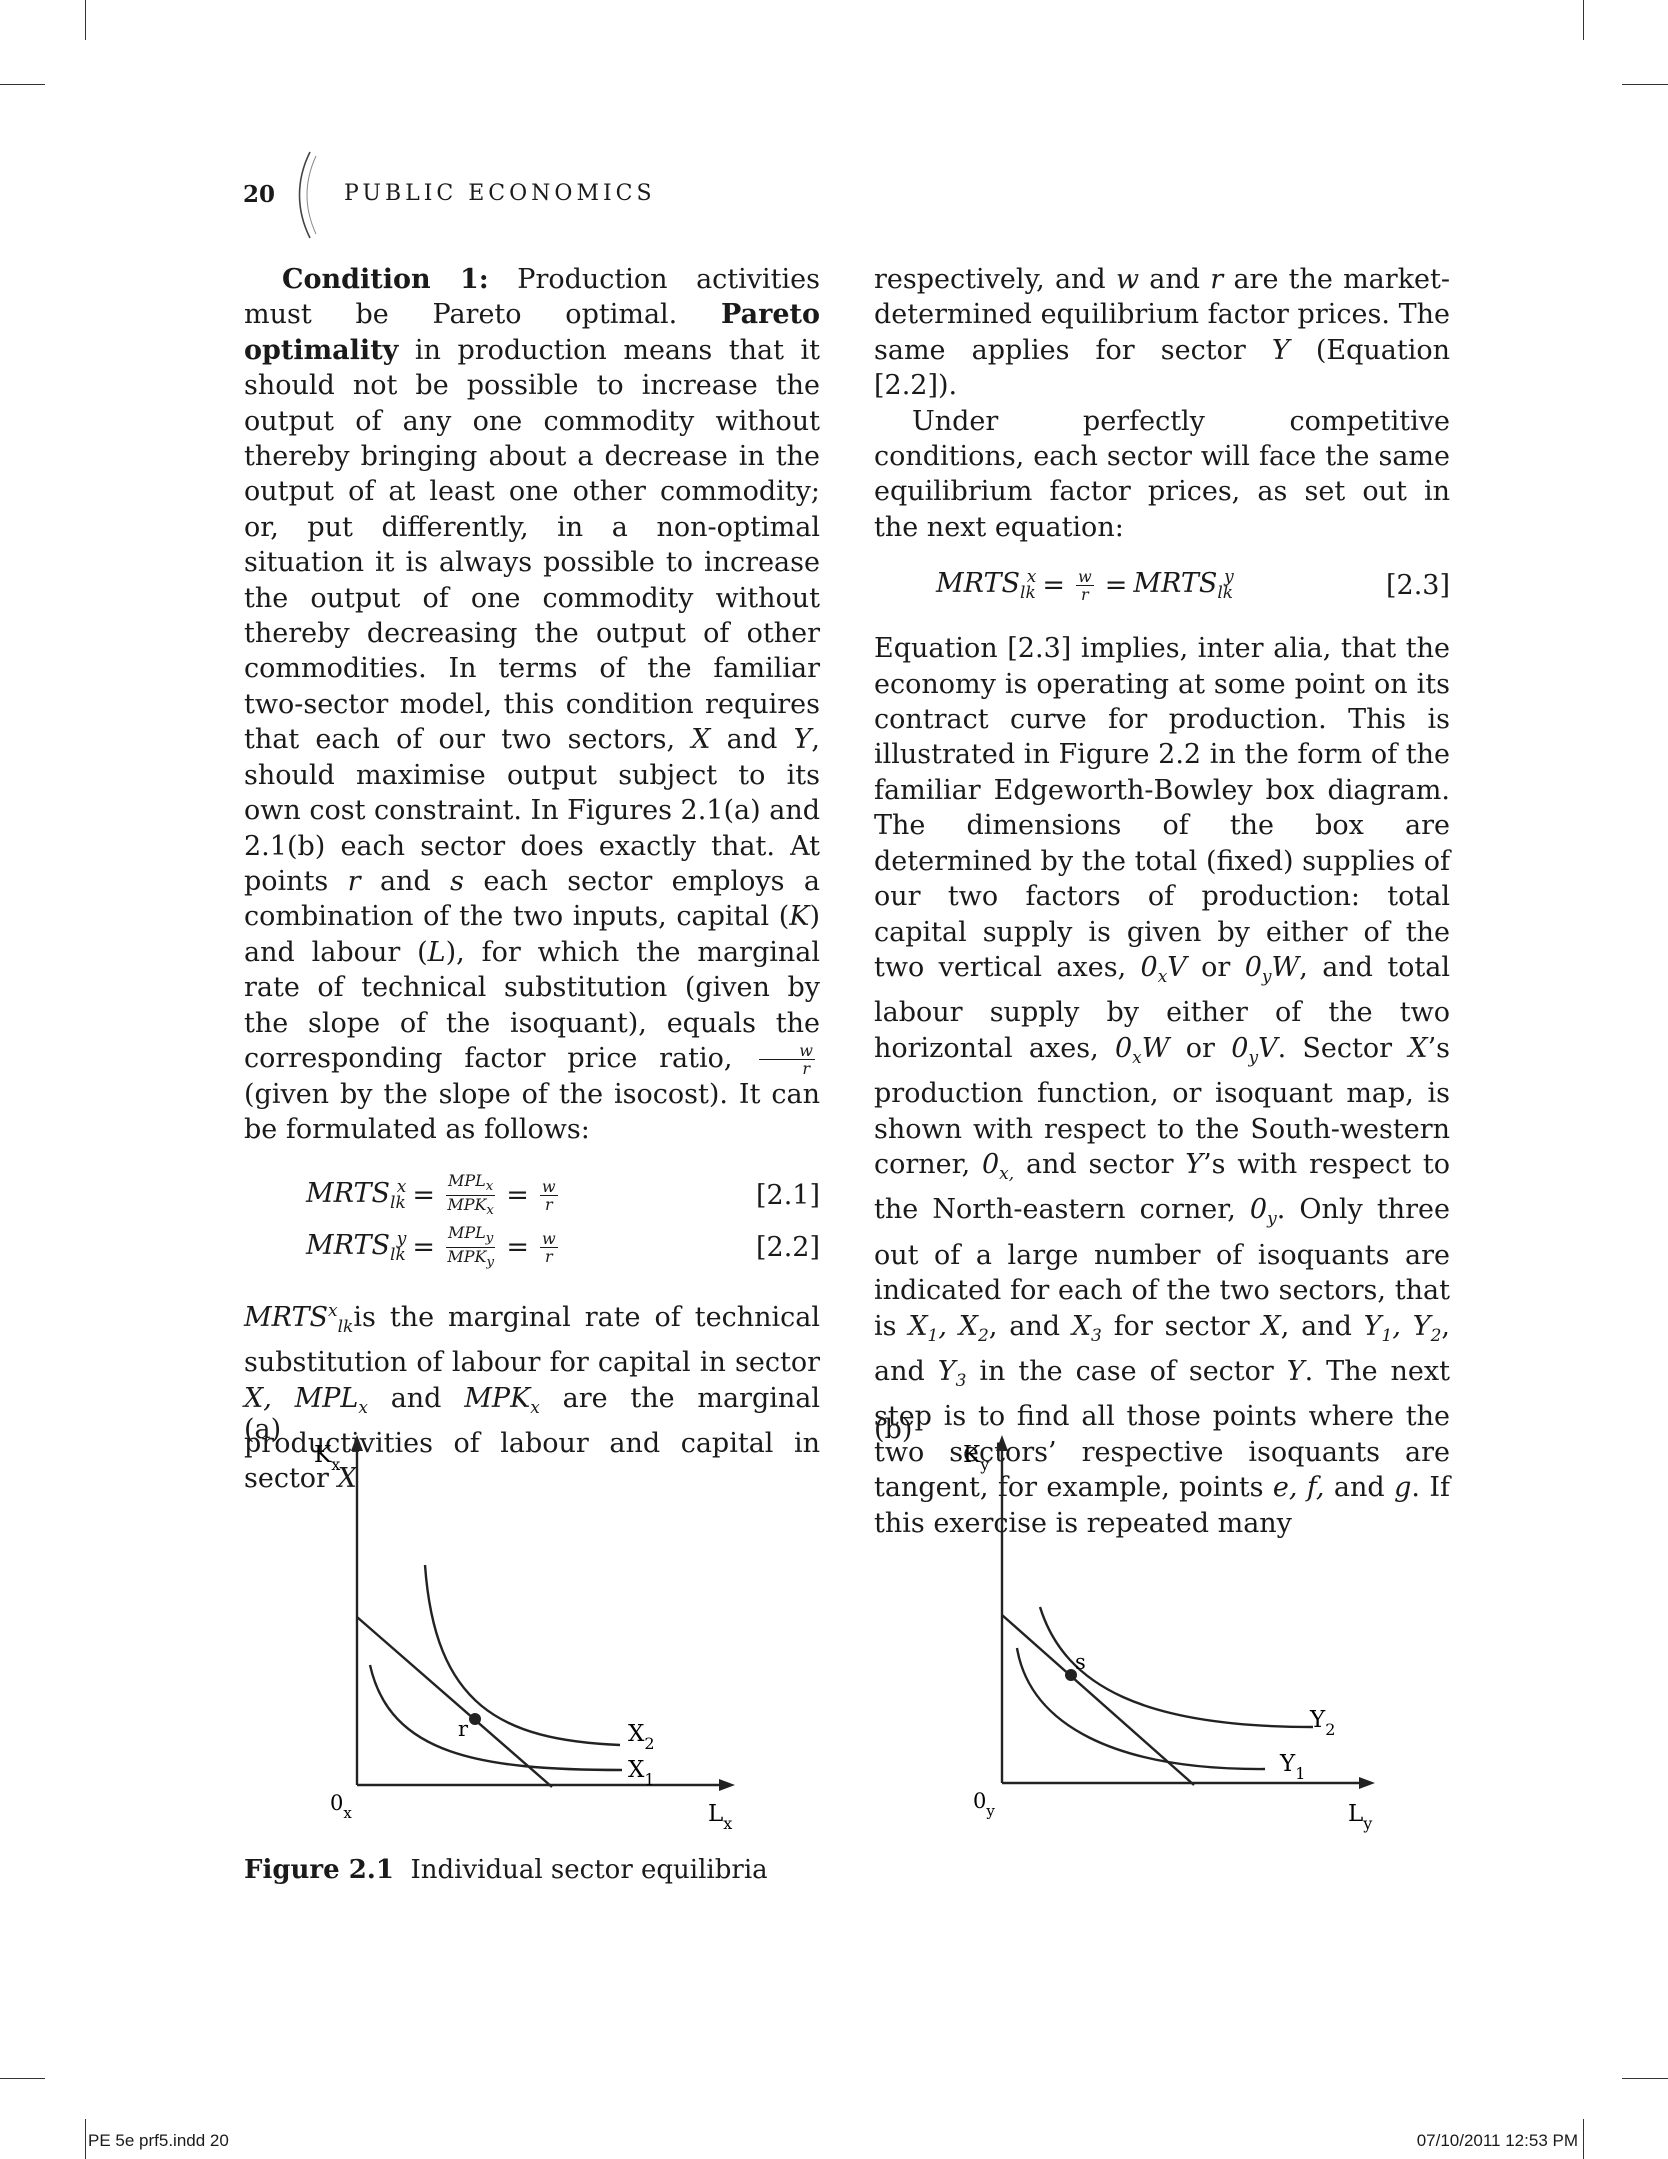 Image resolution: width=1668 pixels, height=2159 pixels. Describe the element at coordinates (641, 1773) in the screenshot. I see `a-isoquant-lower-label: X1` at that location.